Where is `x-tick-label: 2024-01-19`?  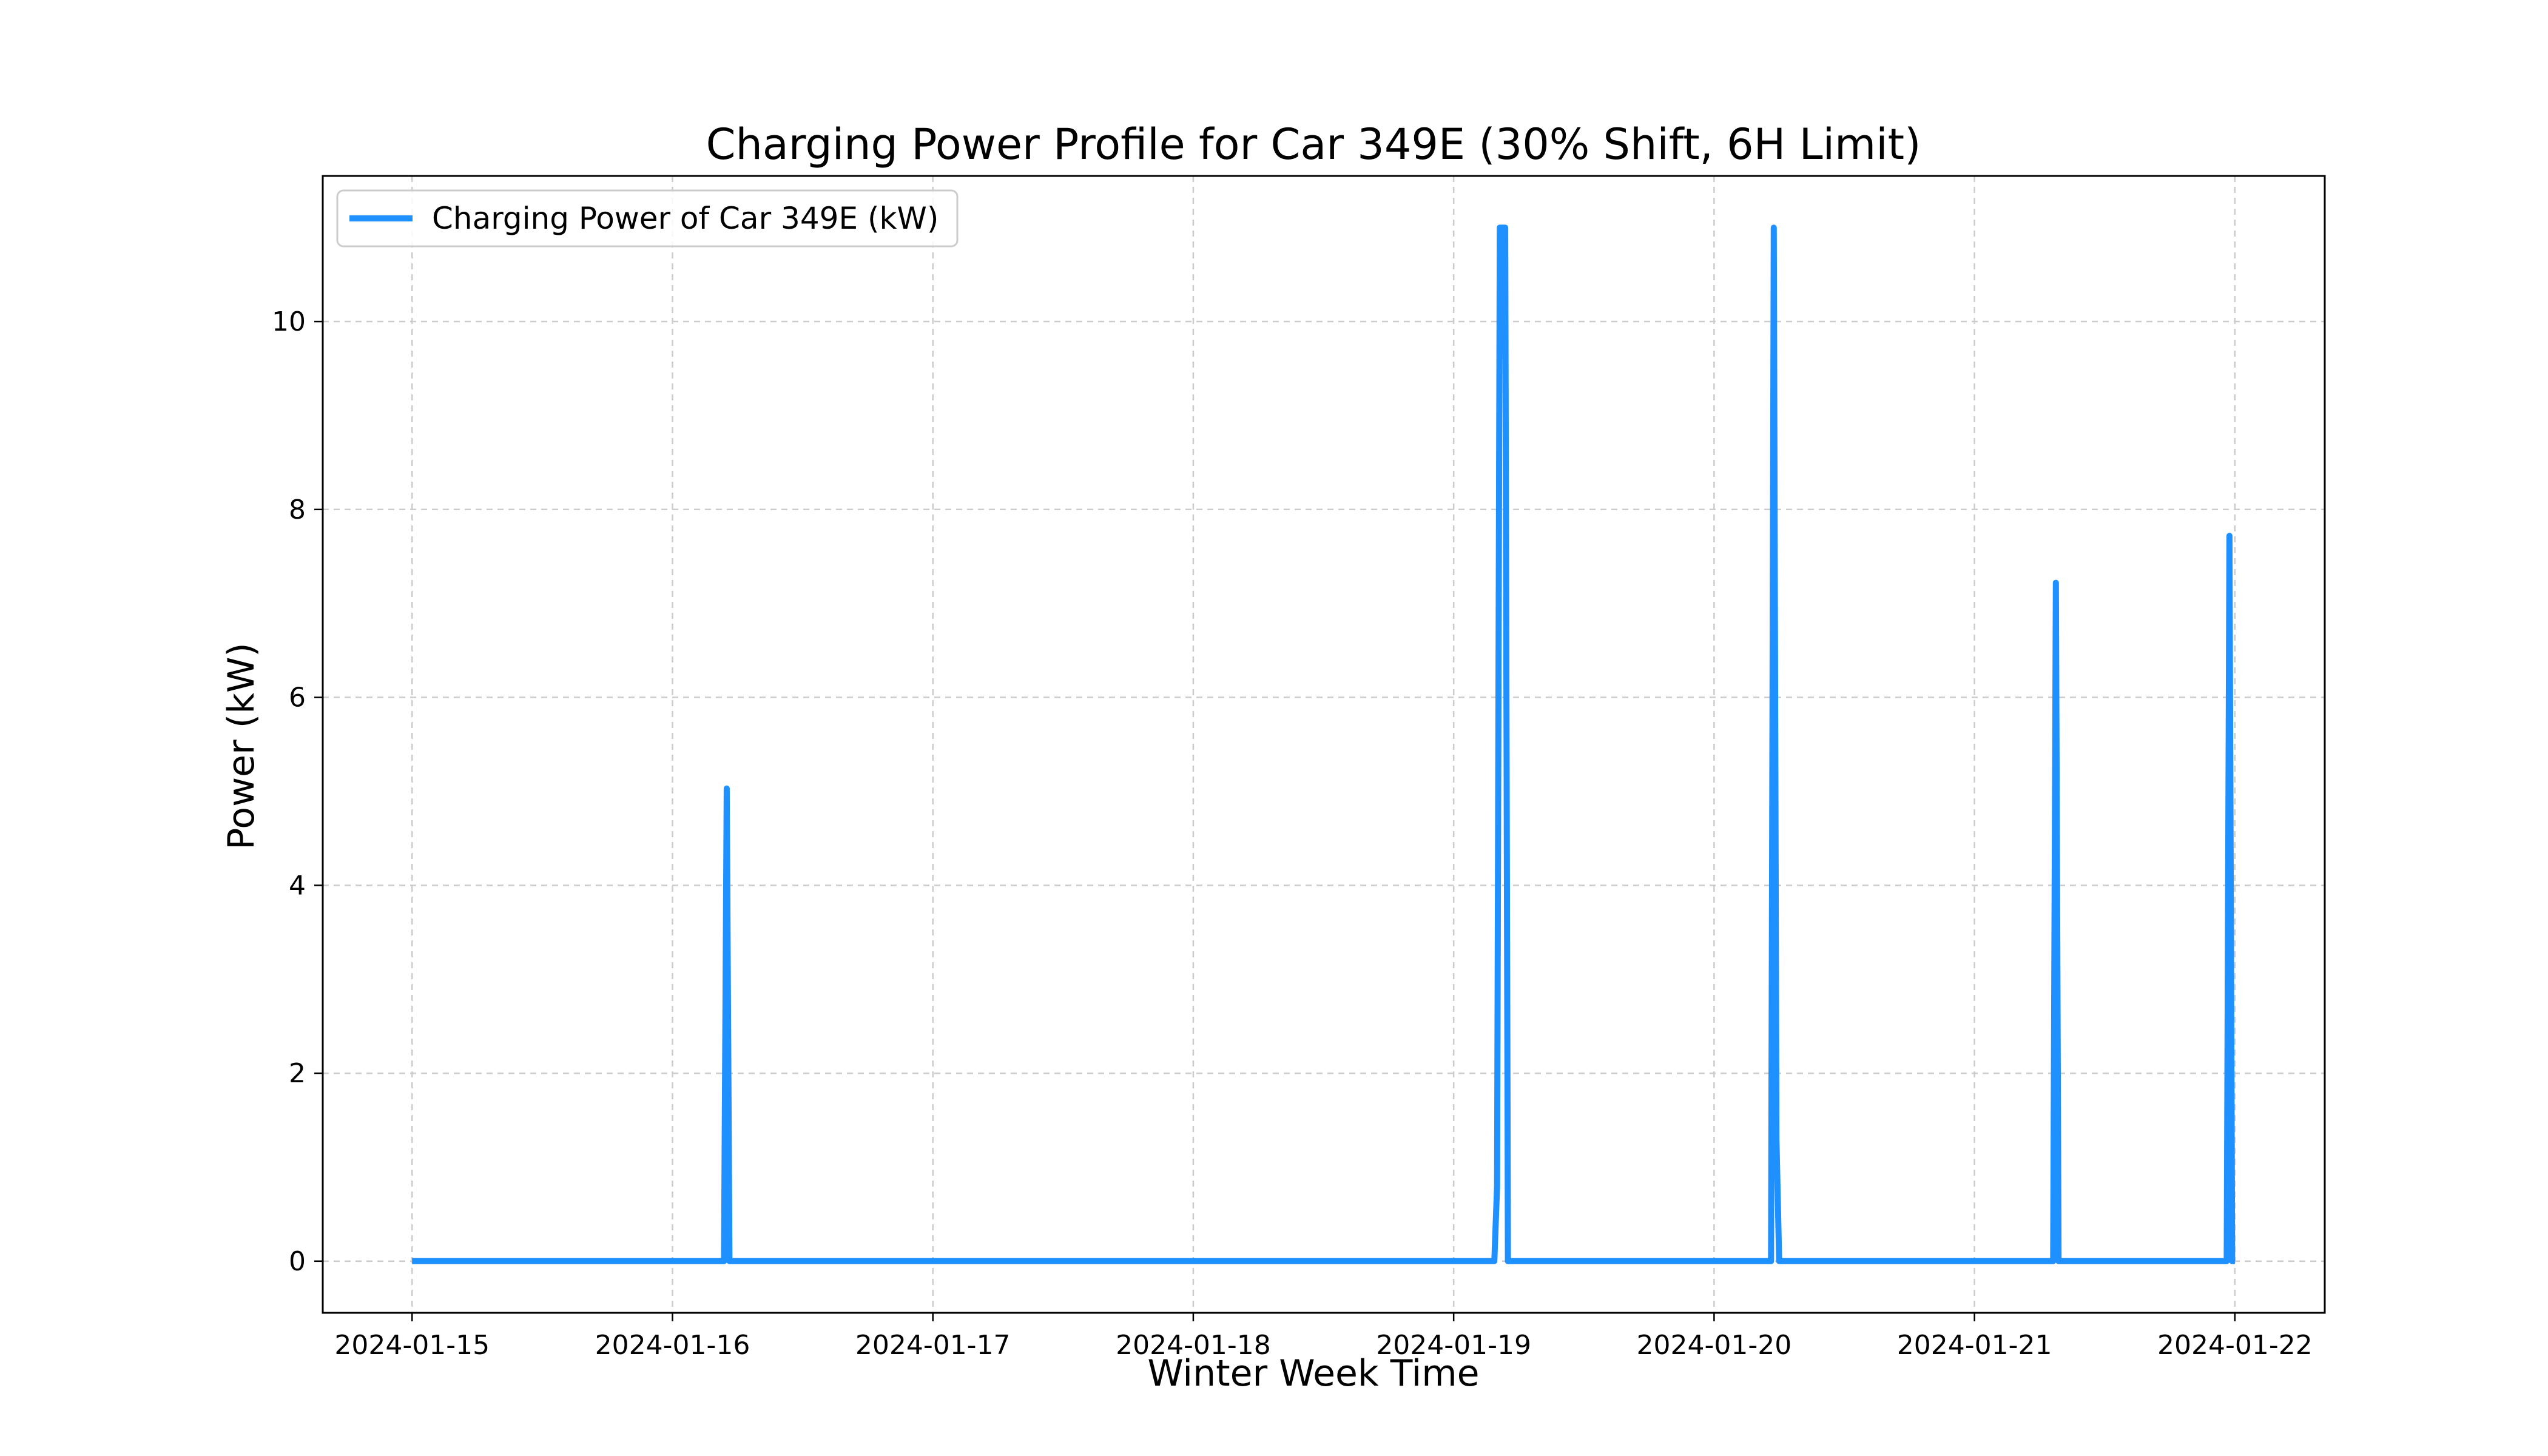 x-tick-label: 2024-01-19 is located at coordinates (1453, 1345).